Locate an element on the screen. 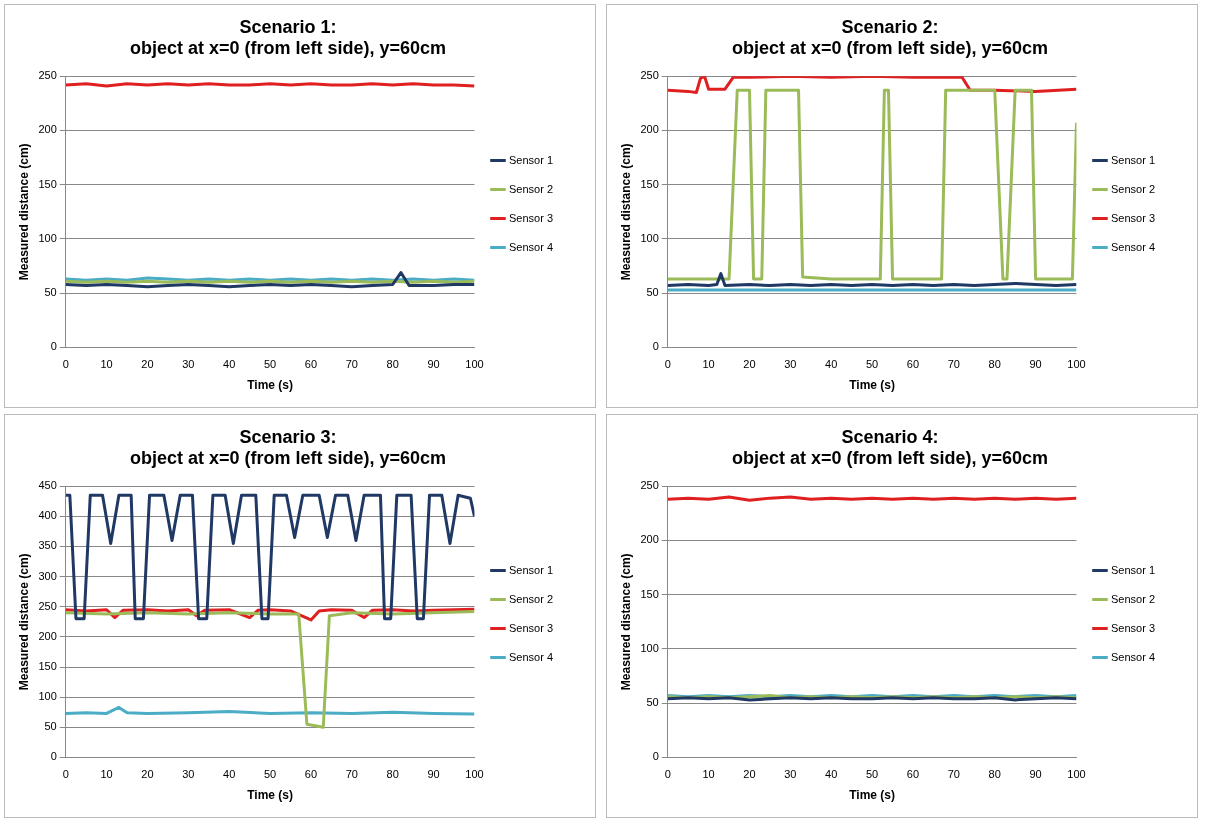 This screenshot has height=823, width=1205. chart-title: Scenario 4: object at x=0 (from left side), y=60cm is located at coordinates (890, 447).